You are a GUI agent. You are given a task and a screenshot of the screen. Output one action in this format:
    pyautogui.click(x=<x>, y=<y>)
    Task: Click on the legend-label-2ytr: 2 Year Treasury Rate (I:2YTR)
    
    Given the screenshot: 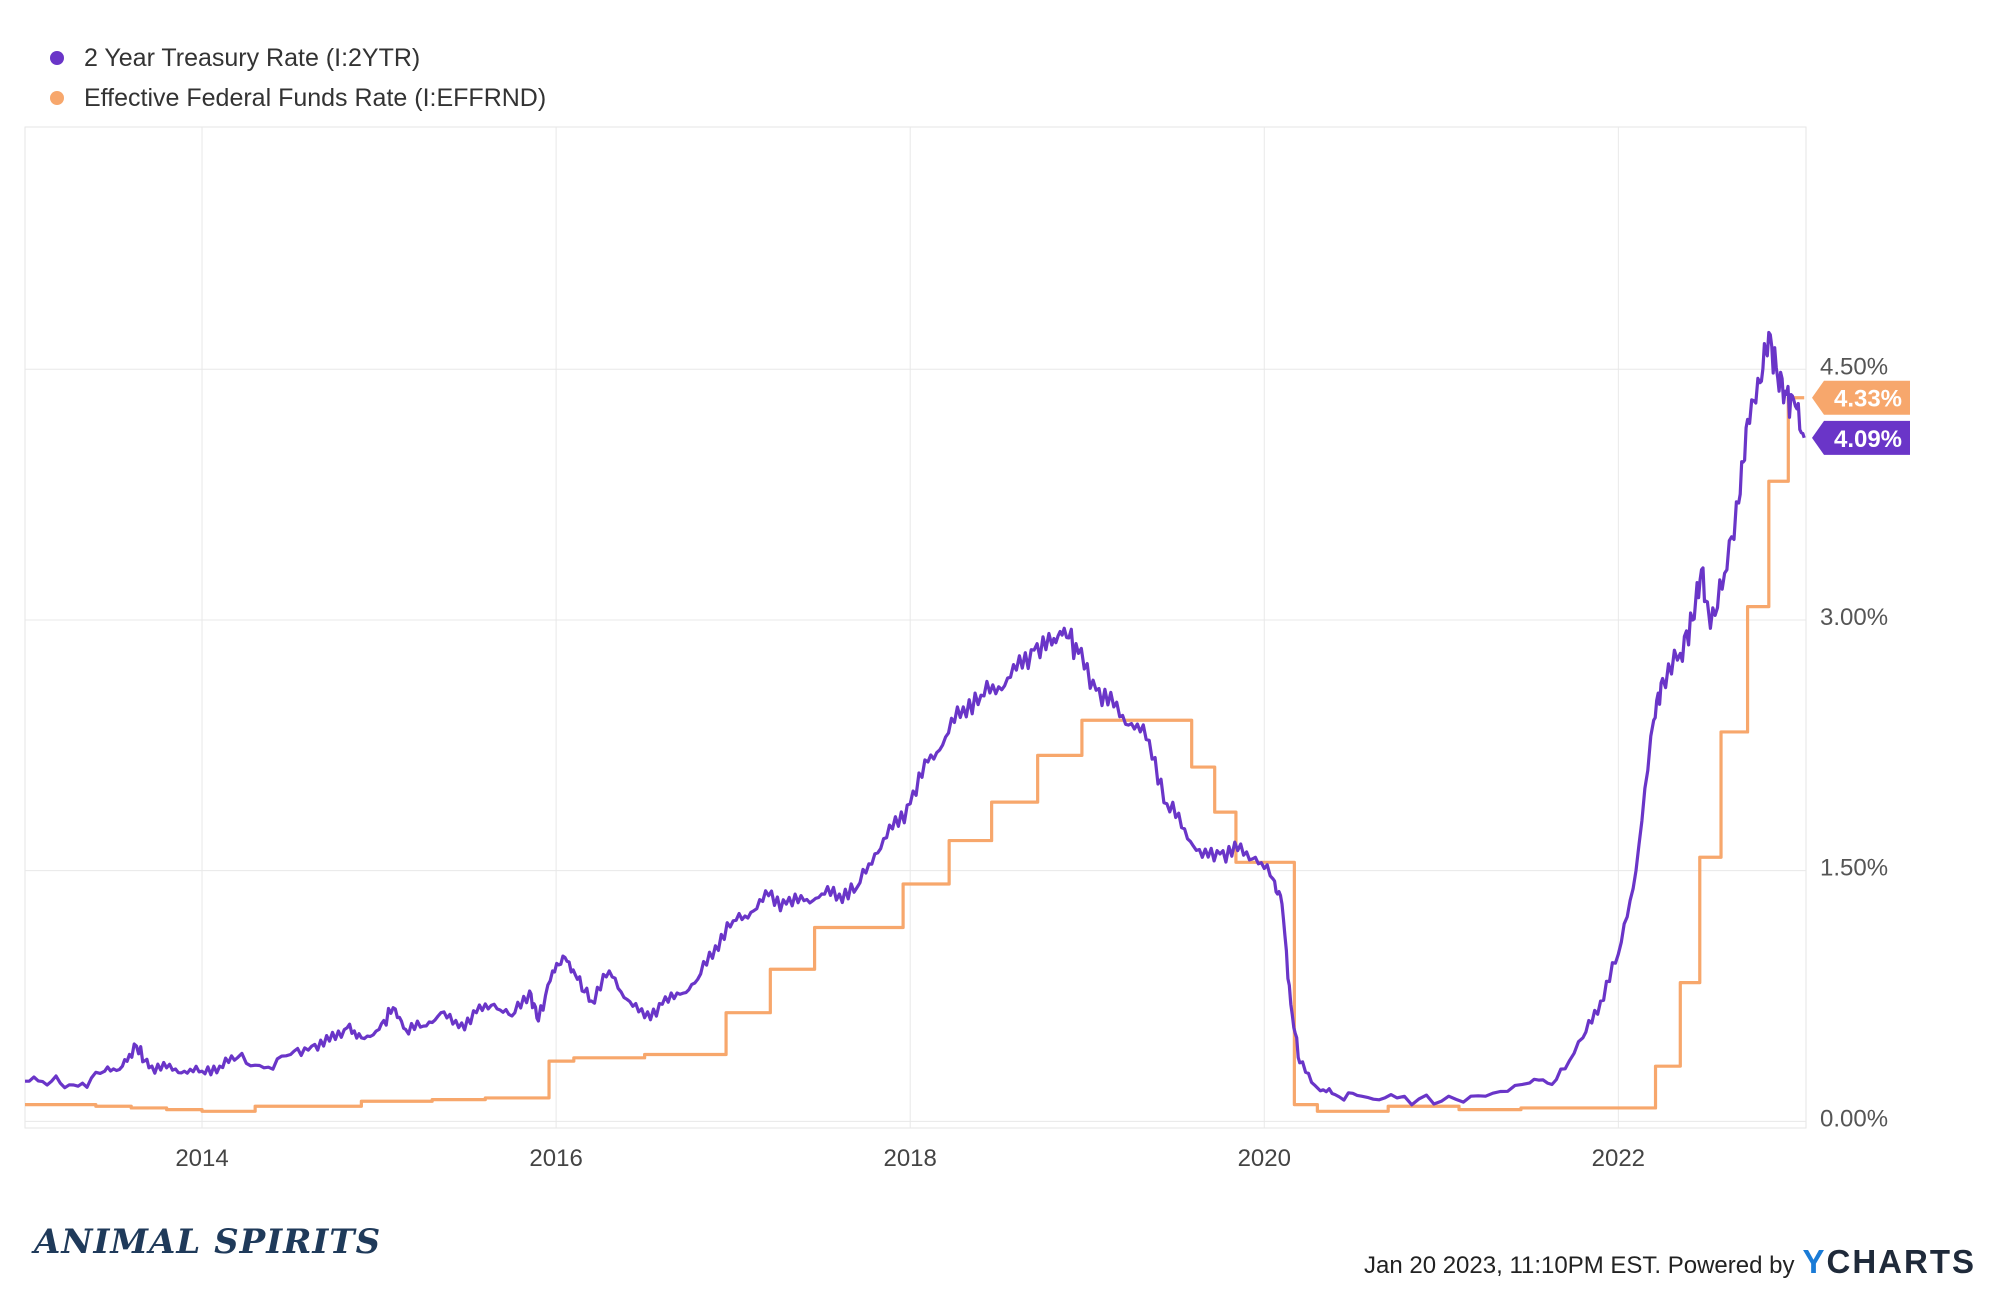 What is the action you would take?
    pyautogui.click(x=252, y=57)
    